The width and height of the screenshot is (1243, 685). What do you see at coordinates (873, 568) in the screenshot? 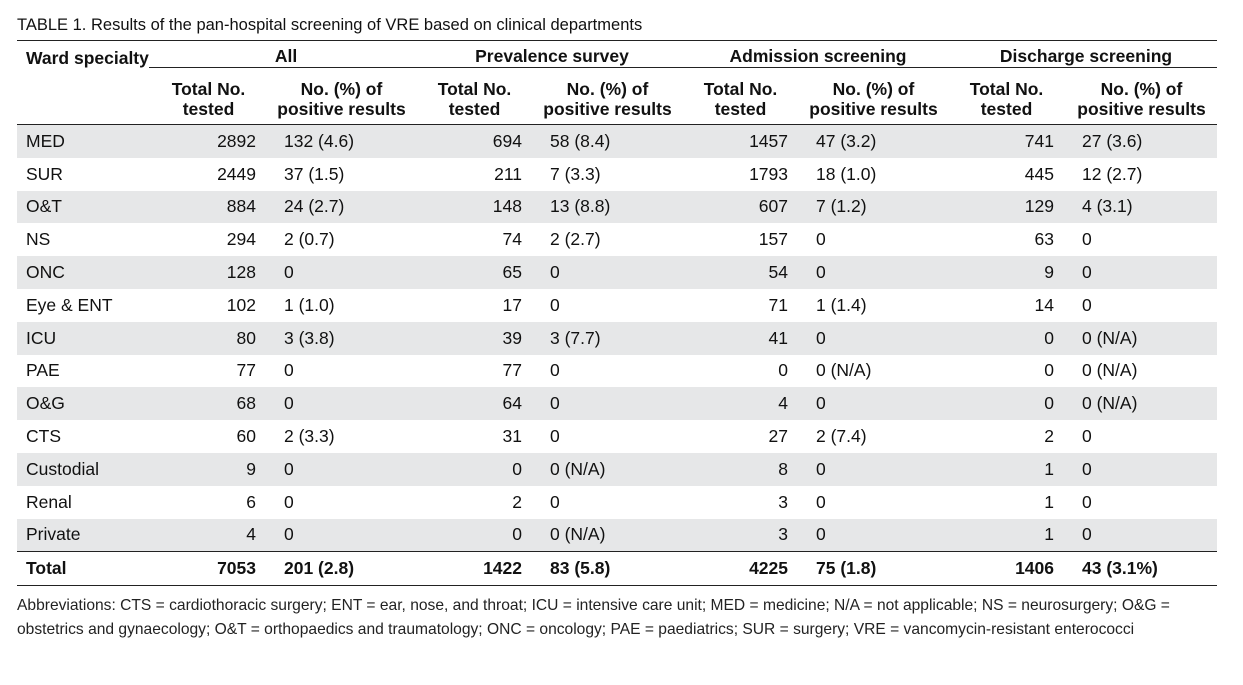
I see `cell-value: 75 (1.8)` at bounding box center [873, 568].